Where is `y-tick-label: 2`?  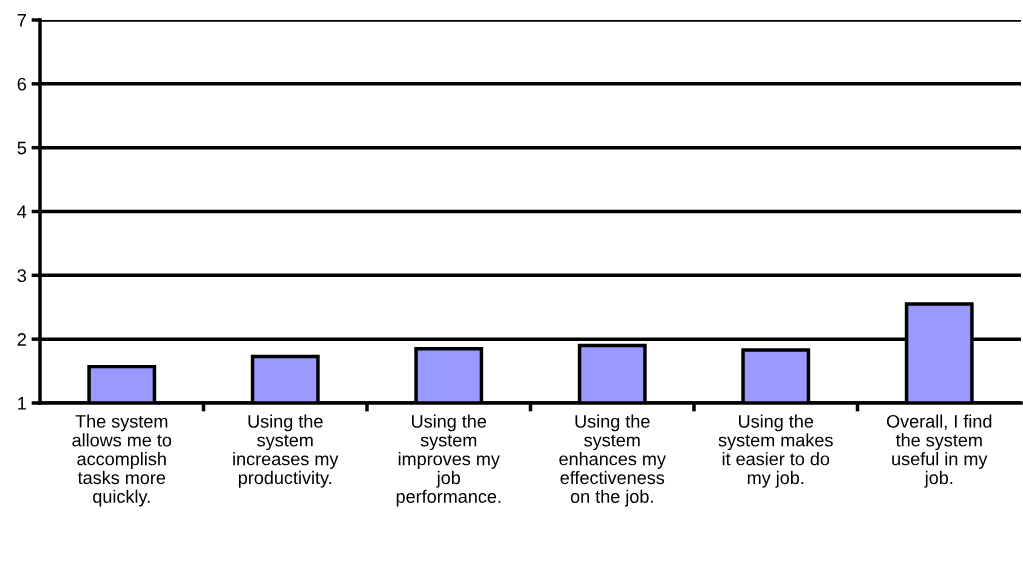
y-tick-label: 2 is located at coordinates (21, 339).